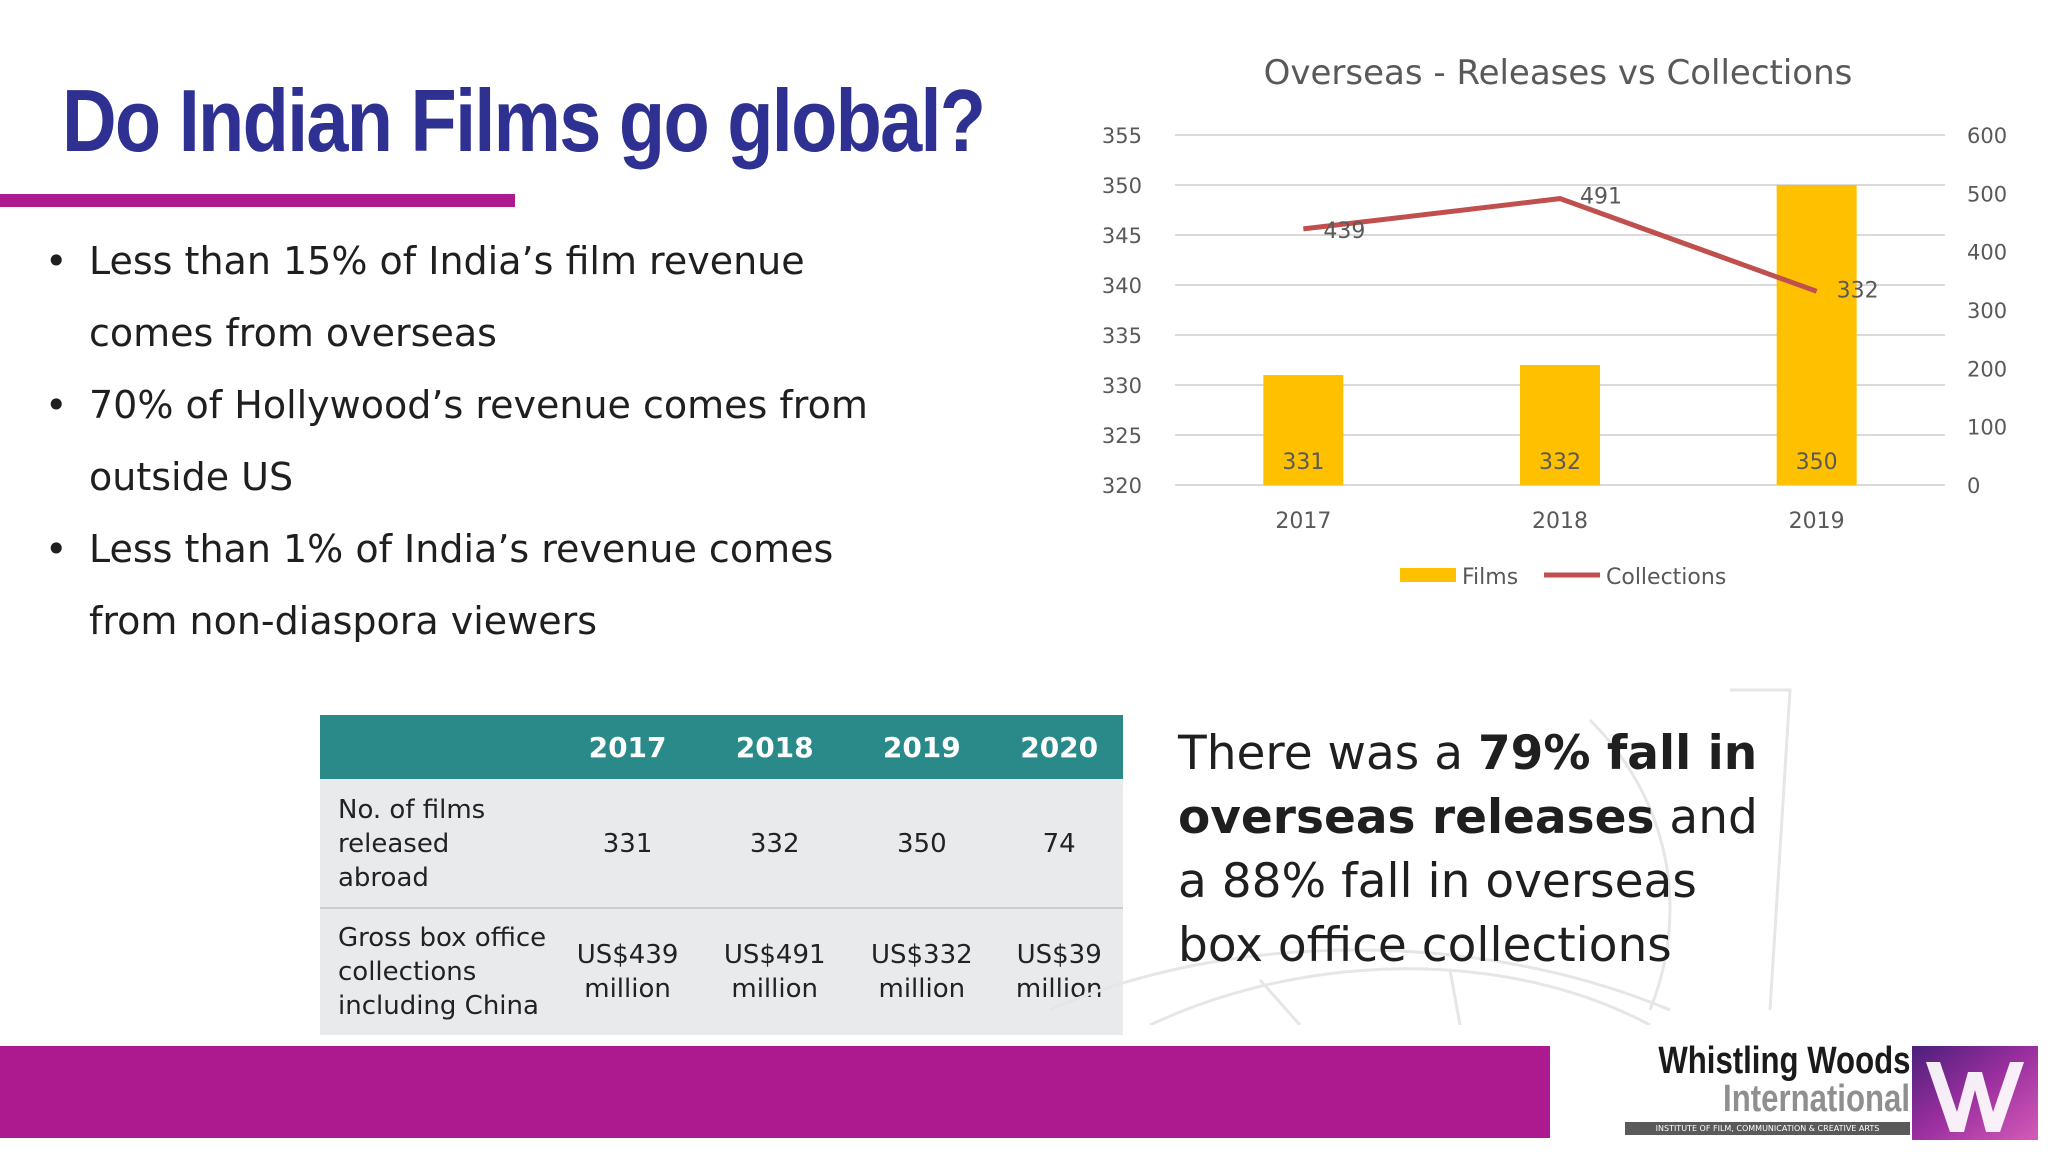 This screenshot has width=2048, height=1152. What do you see at coordinates (922, 844) in the screenshot?
I see `table-cell: 350` at bounding box center [922, 844].